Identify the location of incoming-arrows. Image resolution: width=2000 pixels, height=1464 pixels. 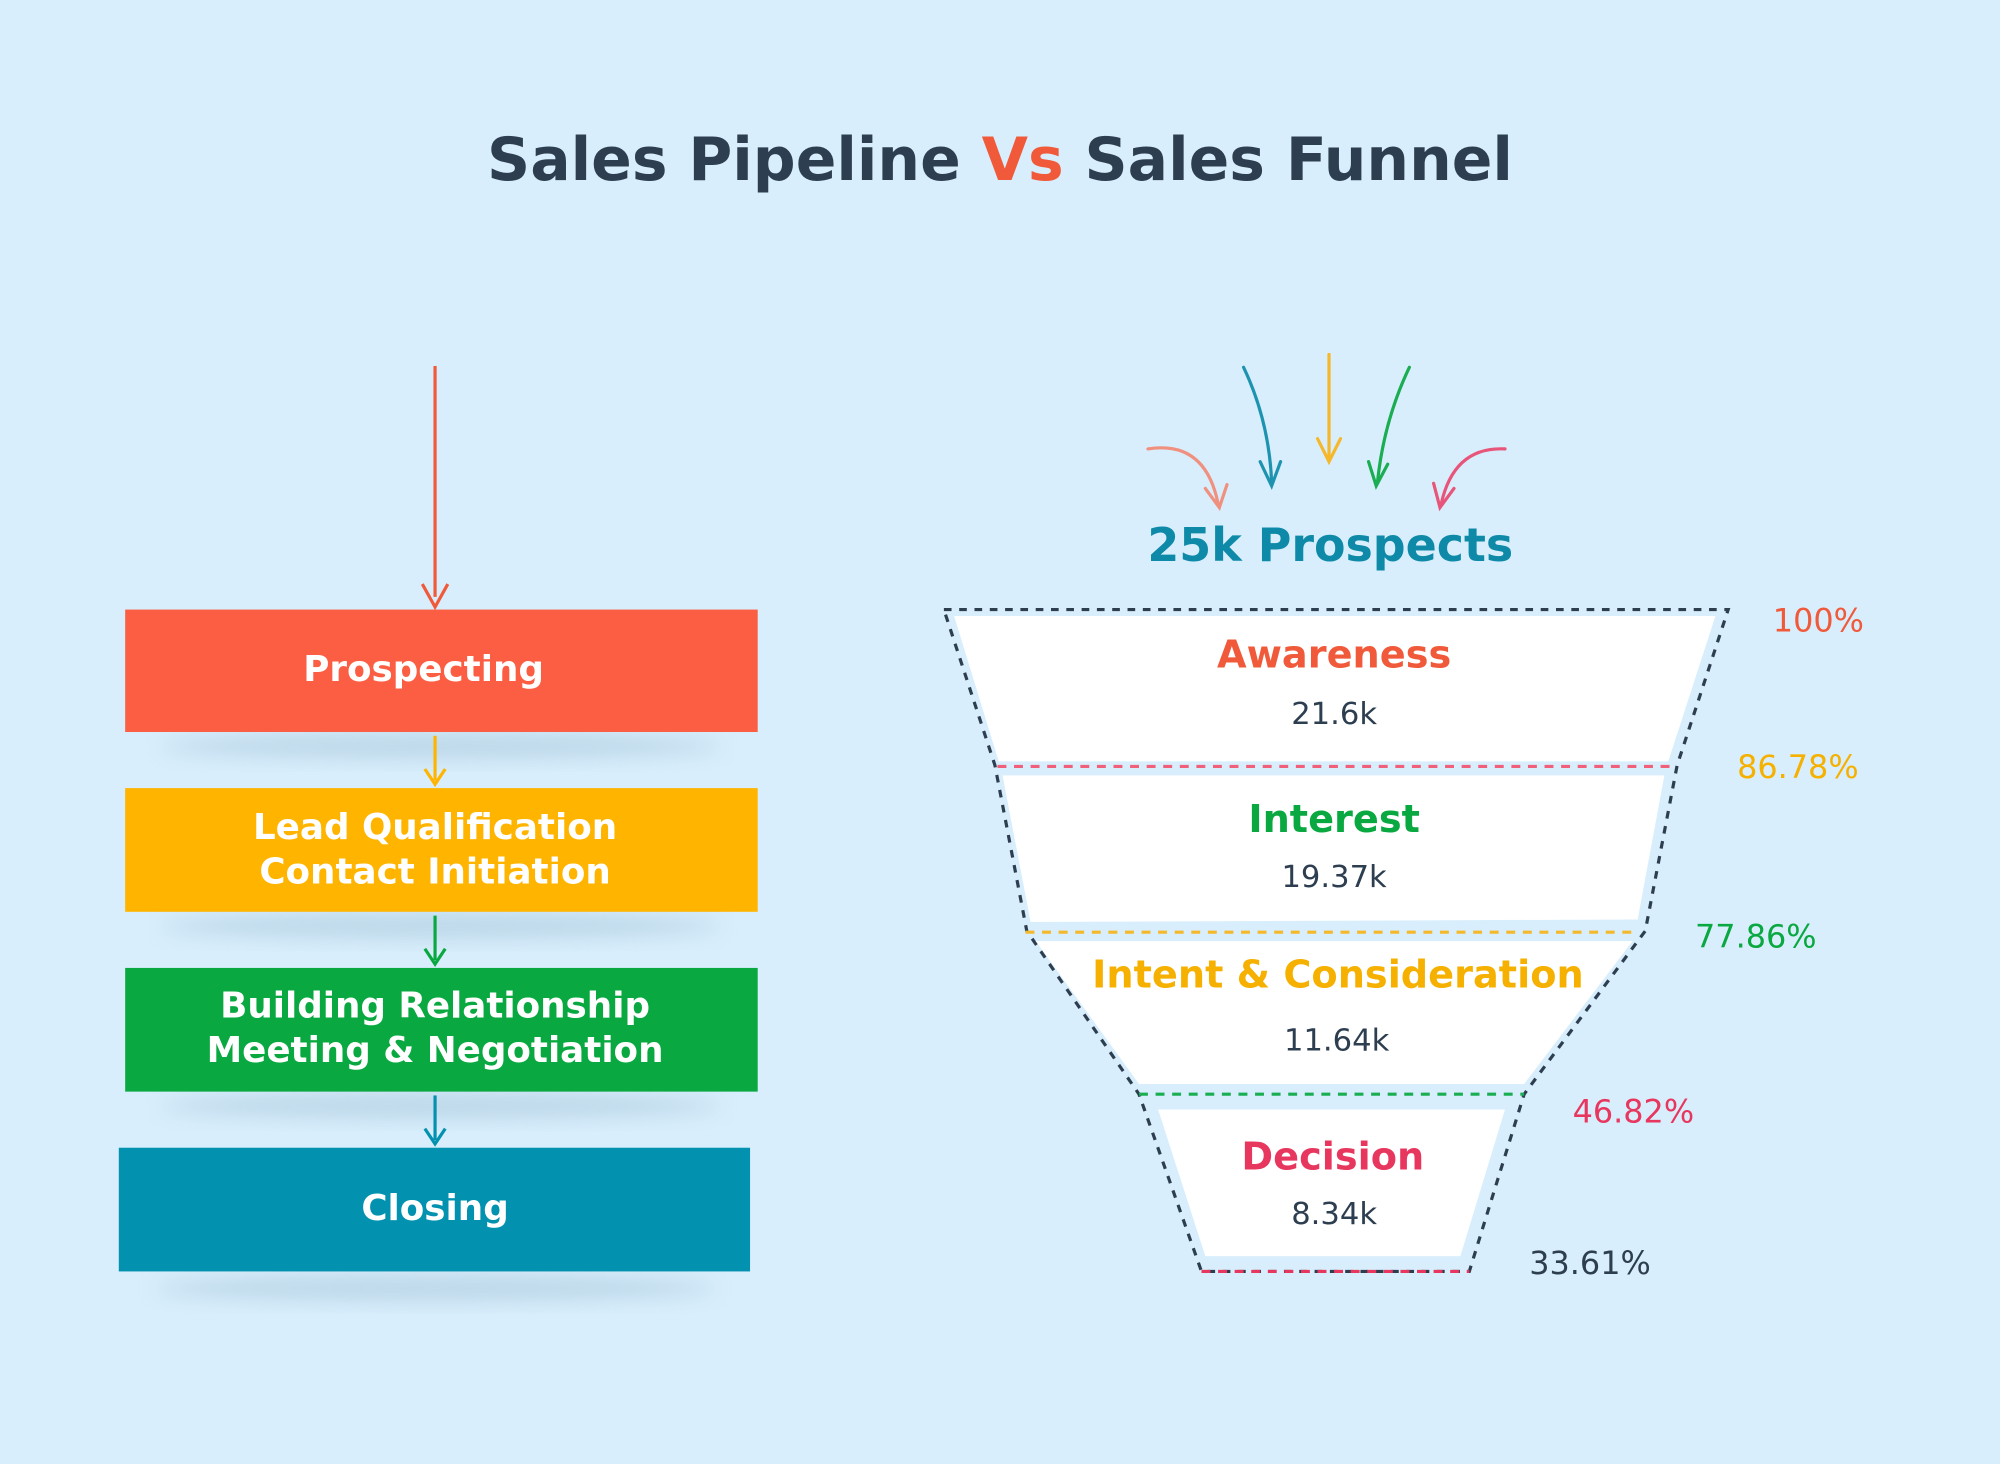
(1326, 432).